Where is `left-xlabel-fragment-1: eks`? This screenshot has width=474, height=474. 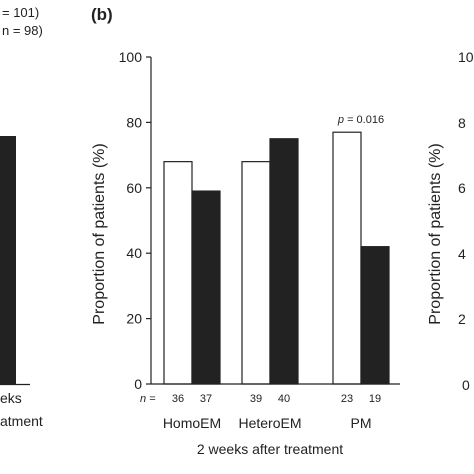
left-xlabel-fragment-1: eks is located at coordinates (11, 398).